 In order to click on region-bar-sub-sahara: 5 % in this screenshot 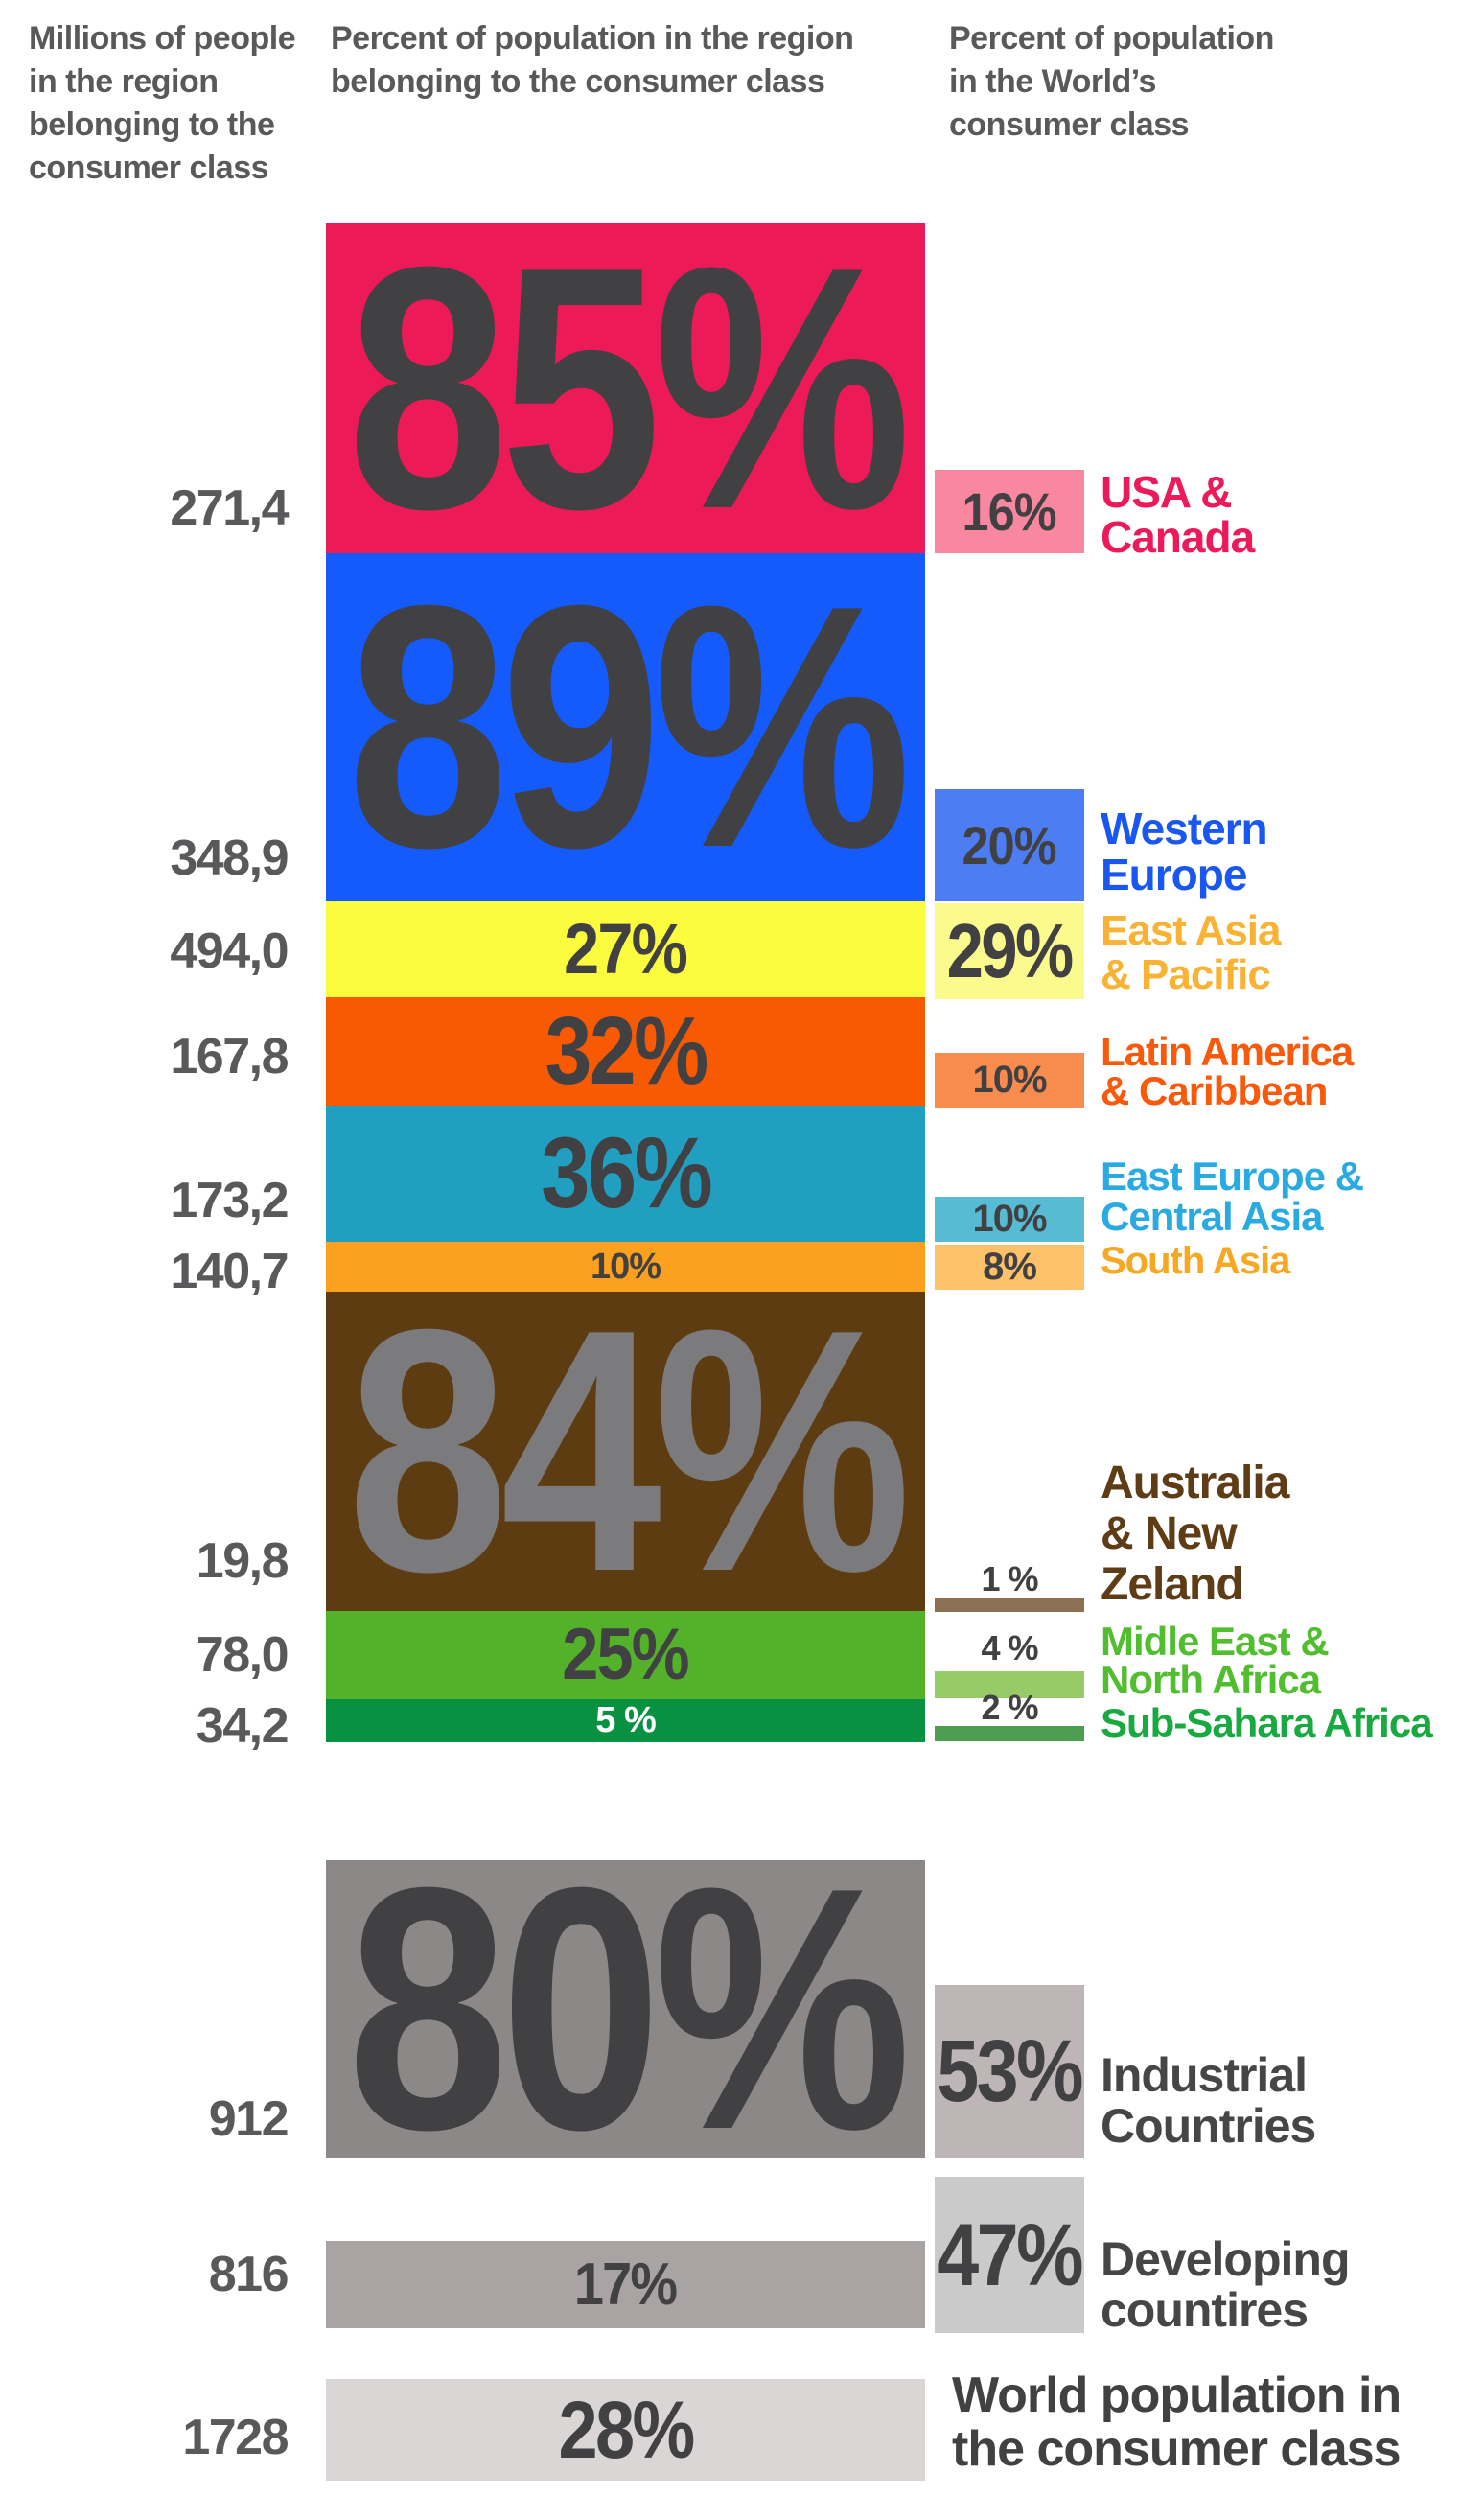, I will do `click(626, 1720)`.